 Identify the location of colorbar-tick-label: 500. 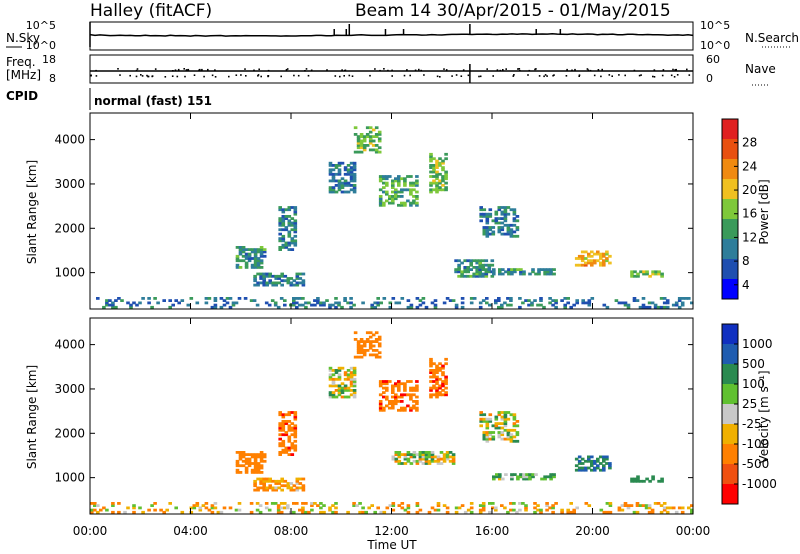
(753, 364).